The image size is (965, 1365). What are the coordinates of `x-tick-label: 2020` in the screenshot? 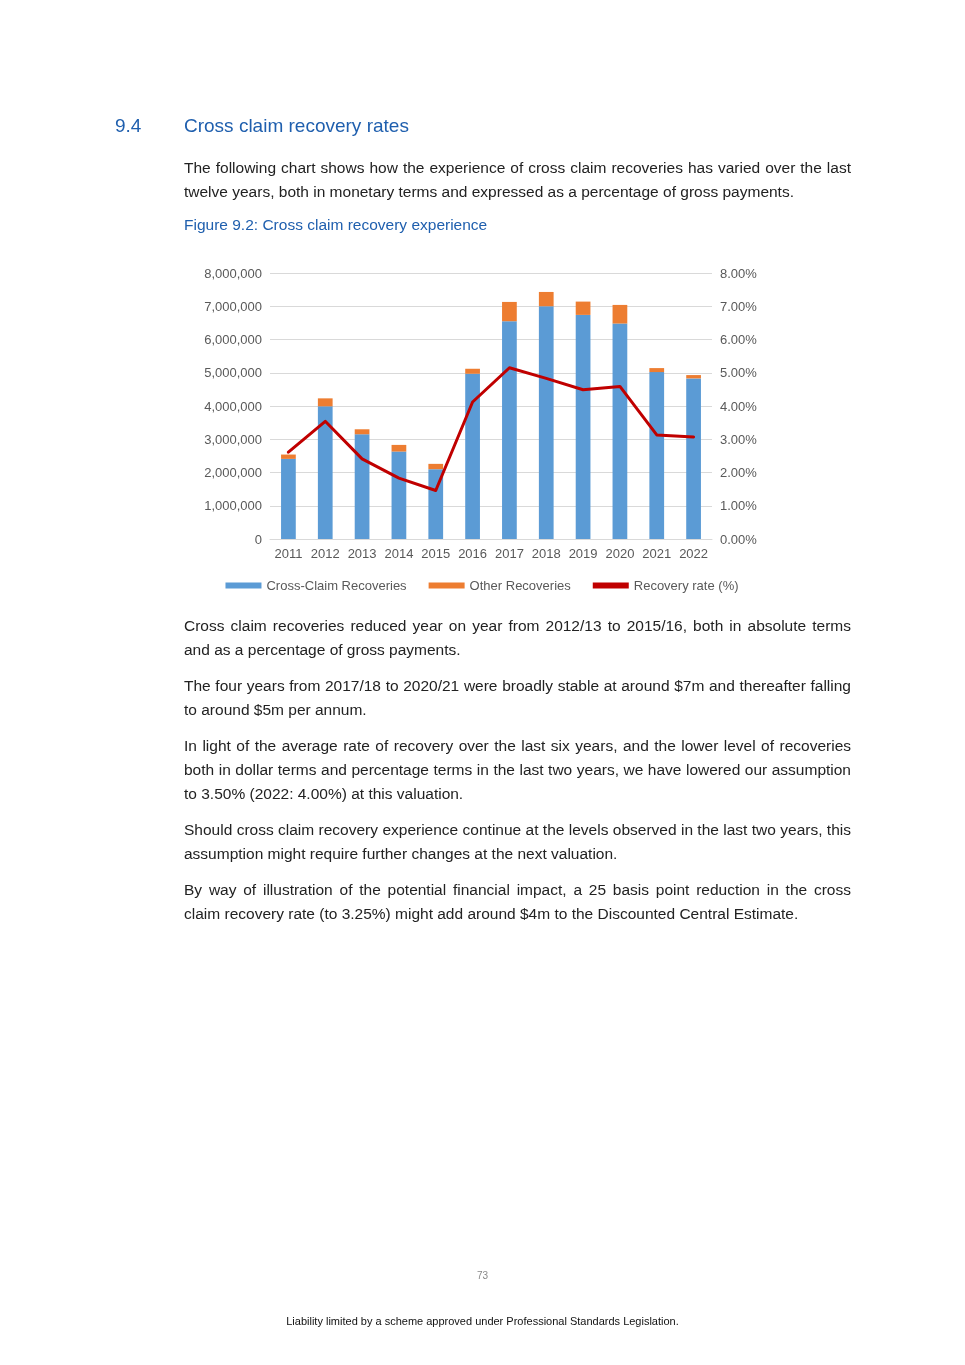 It's located at (620, 553).